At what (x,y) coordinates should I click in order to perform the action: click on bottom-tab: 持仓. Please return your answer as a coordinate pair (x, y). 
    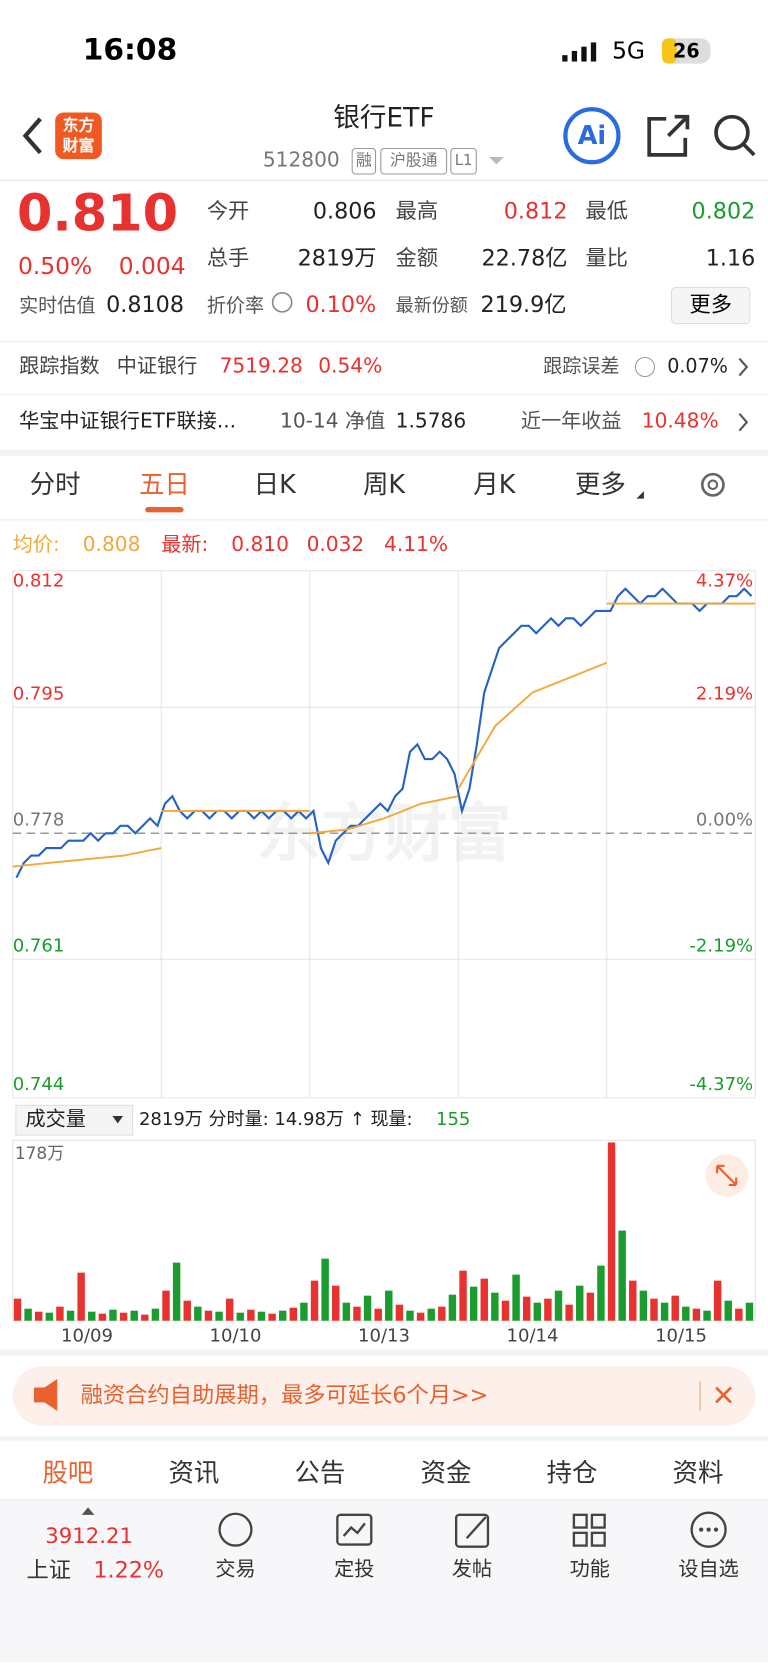
    Looking at the image, I should click on (572, 1474).